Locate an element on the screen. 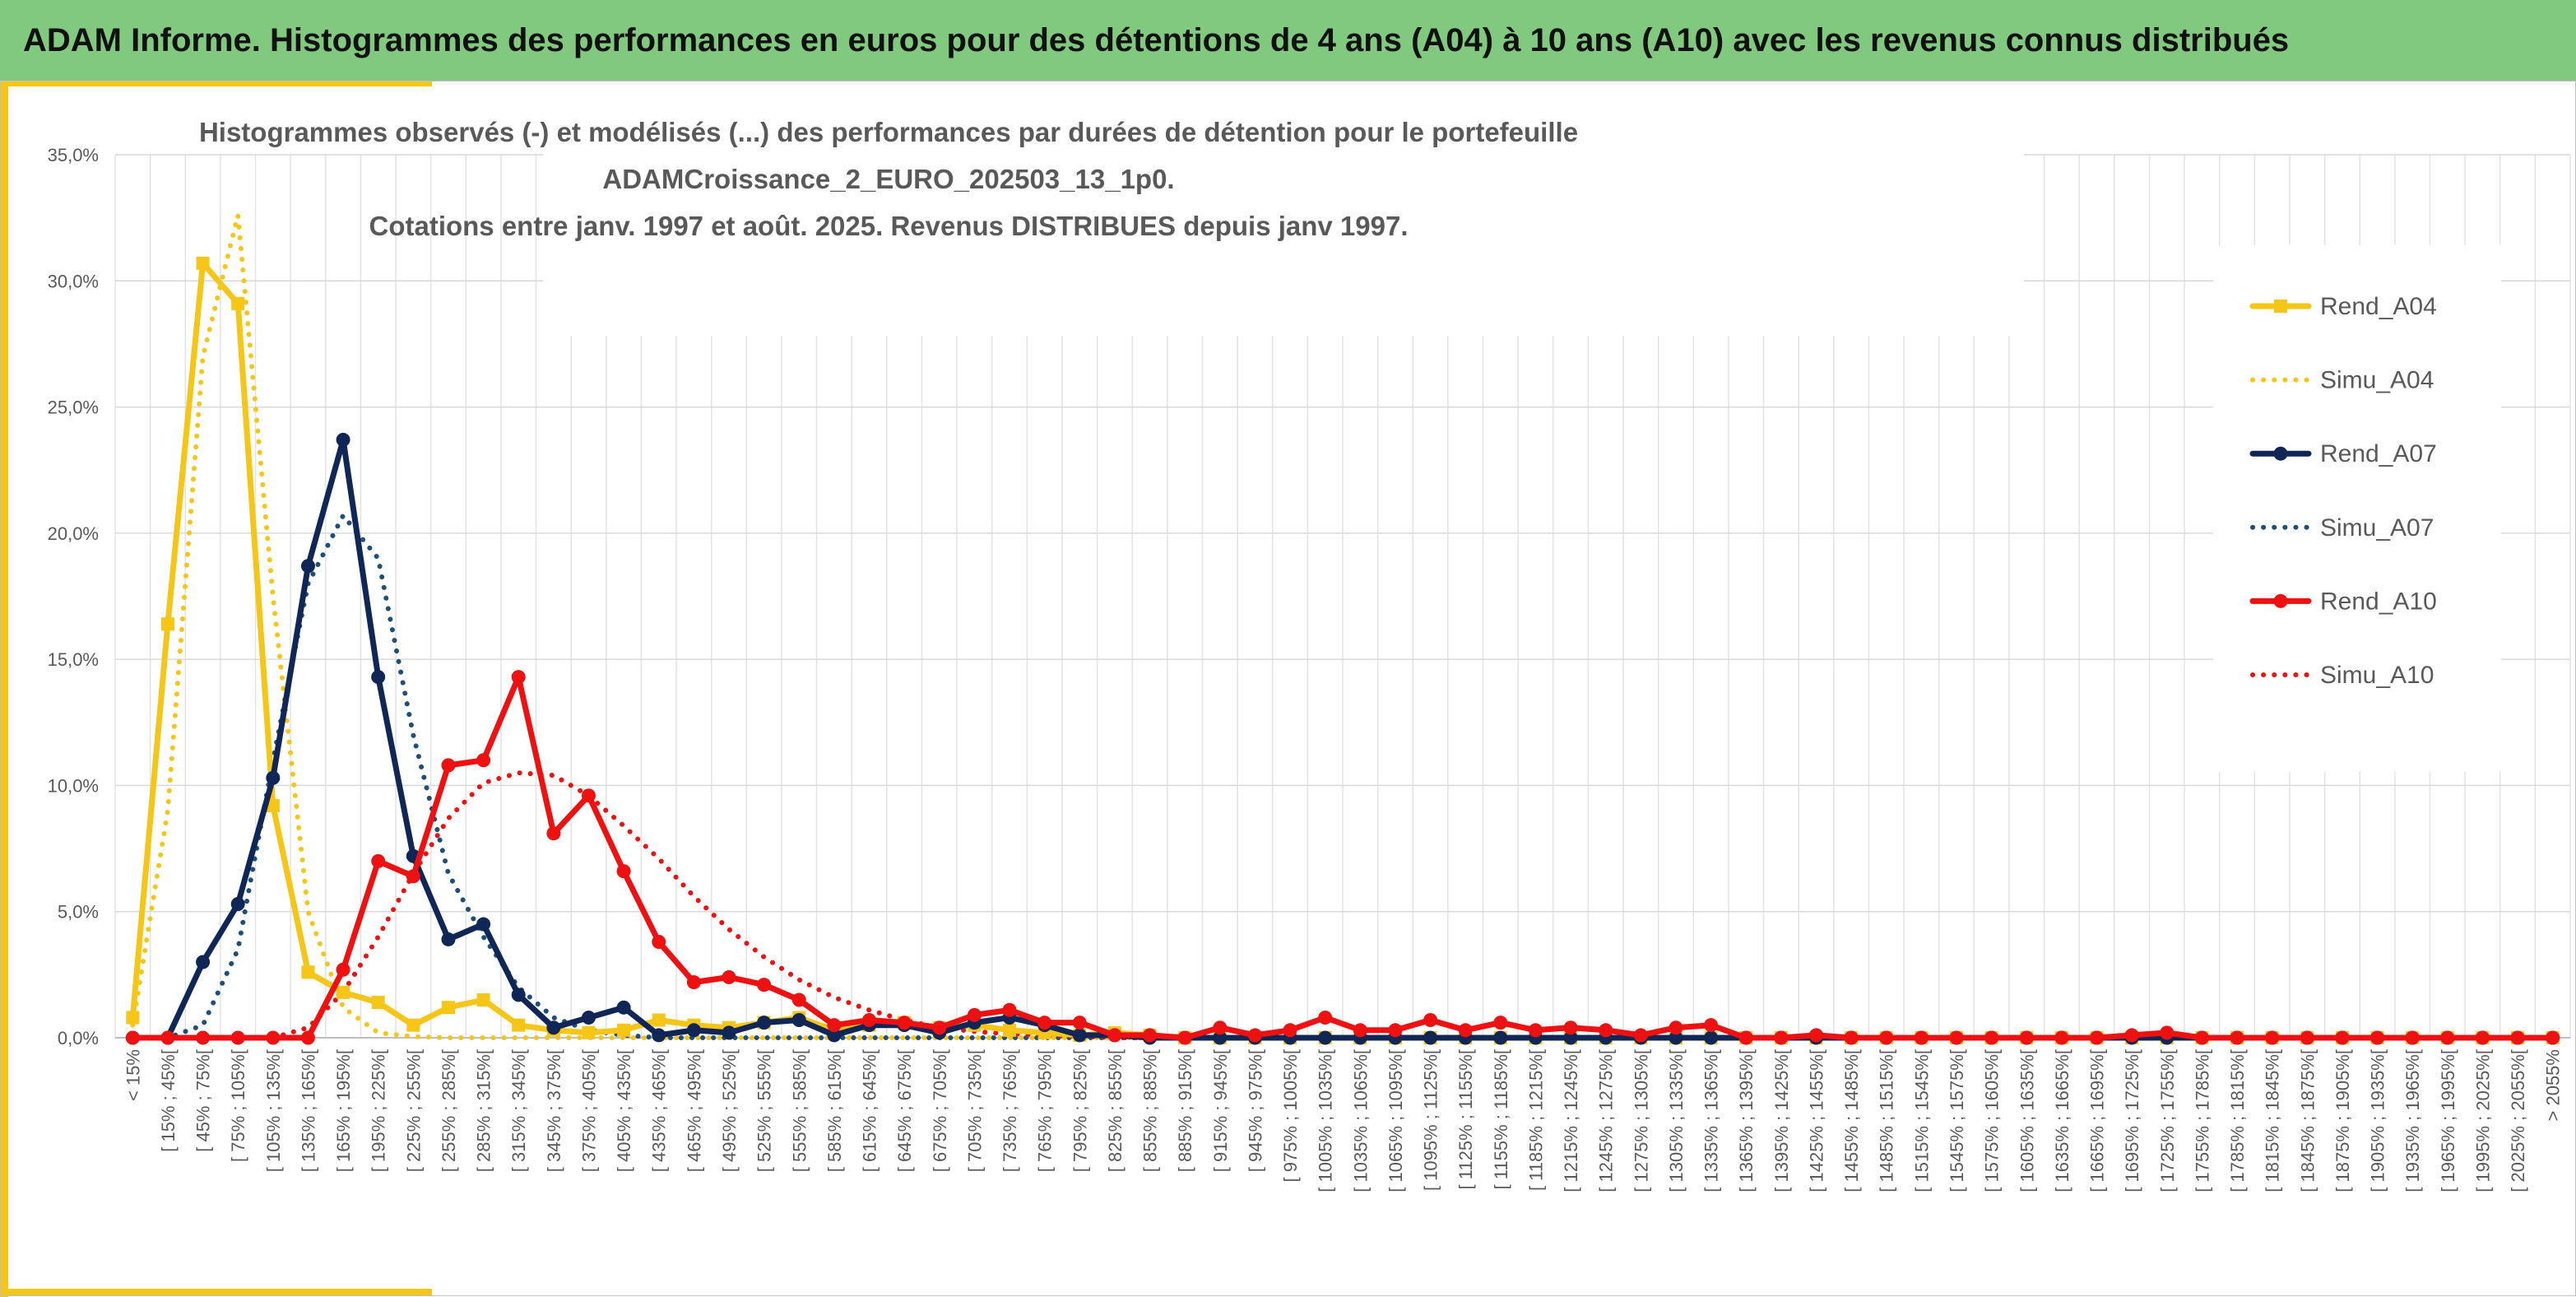 This screenshot has height=1297, width=2576. y-axis: 0,0% 5,0% 10,0% 15,0% 20,0% 25,0% 30,0% 35,0% is located at coordinates (73, 597).